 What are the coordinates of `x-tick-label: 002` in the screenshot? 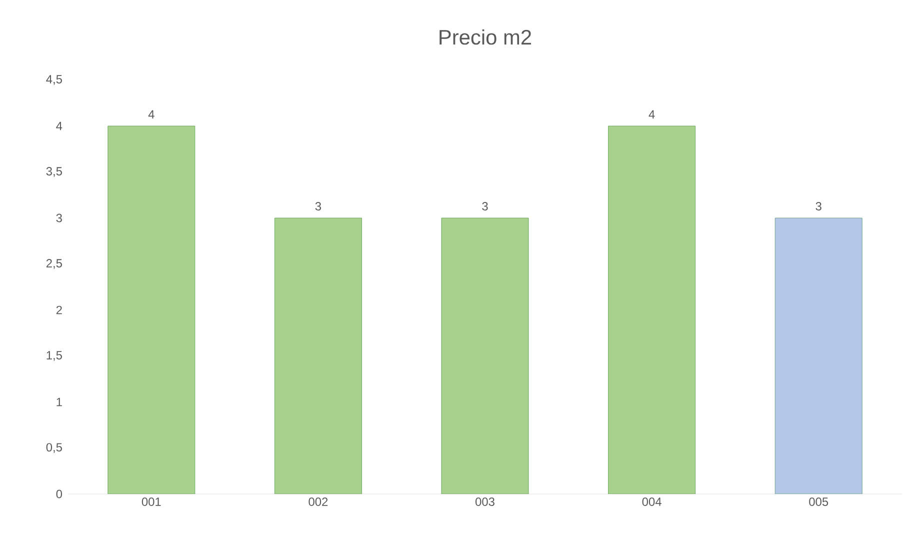 It's located at (318, 502).